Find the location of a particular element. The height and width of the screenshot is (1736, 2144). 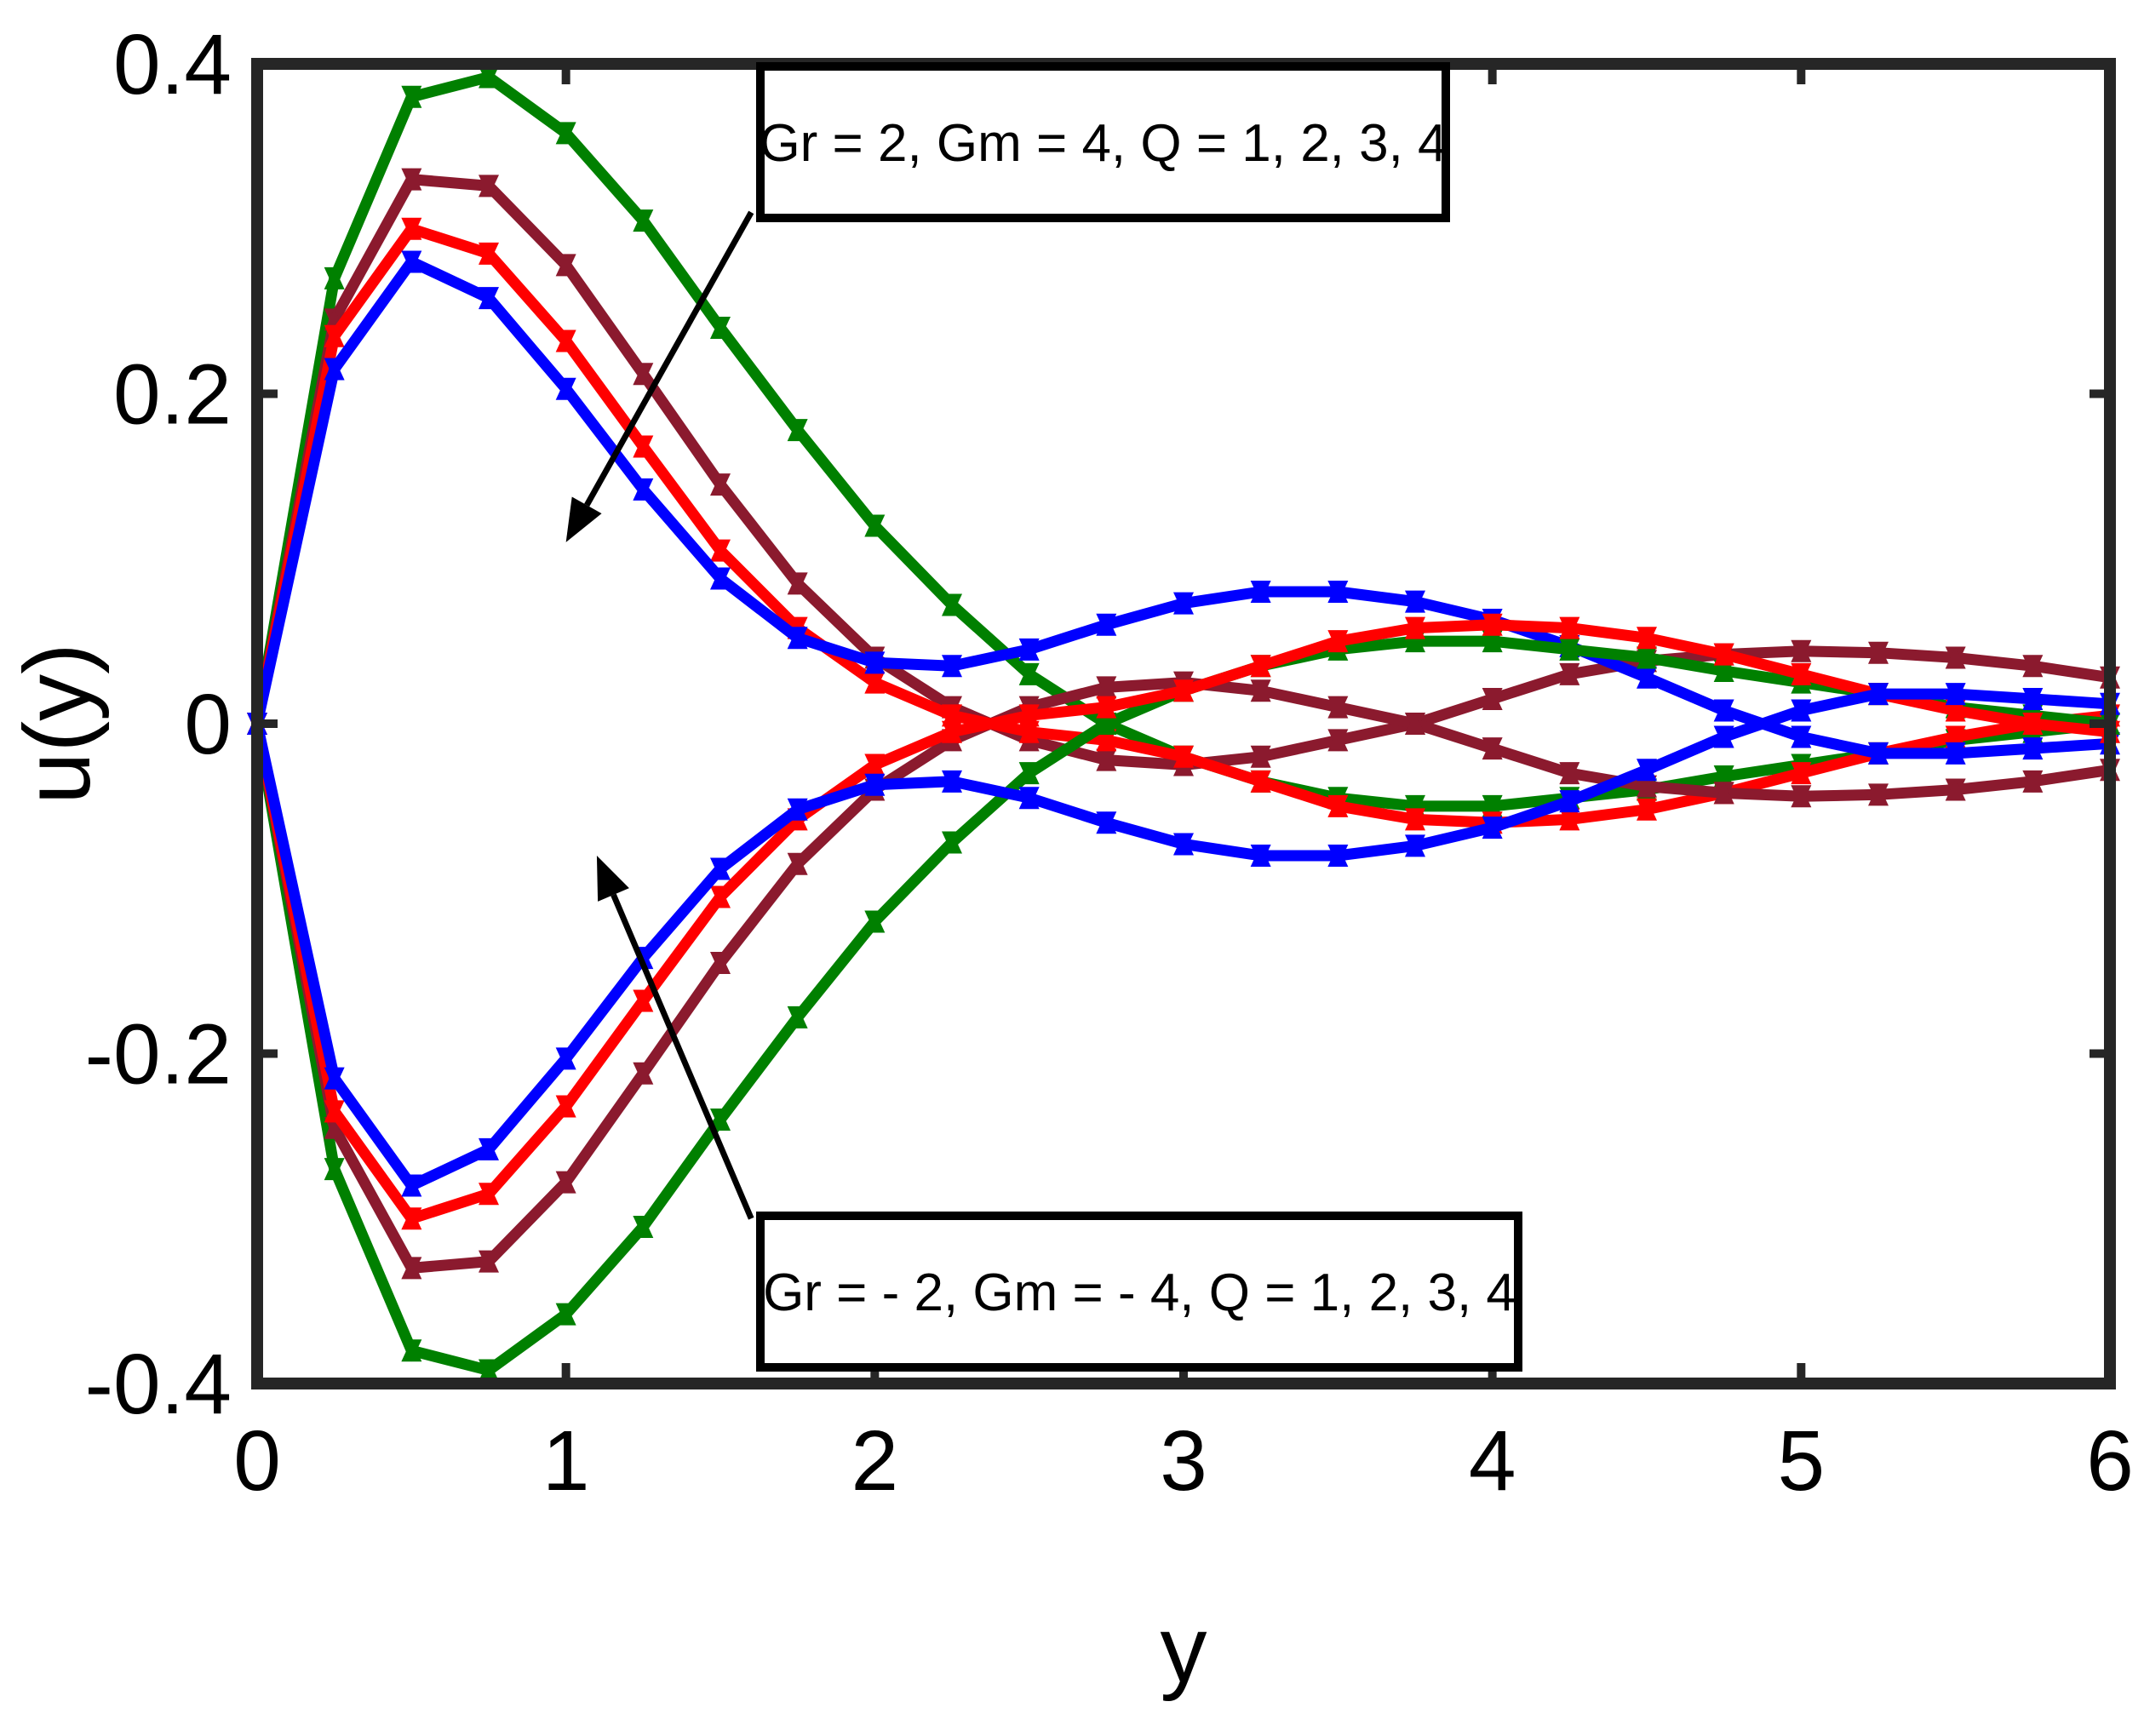

x-tick-label: 3 is located at coordinates (1183, 1461).